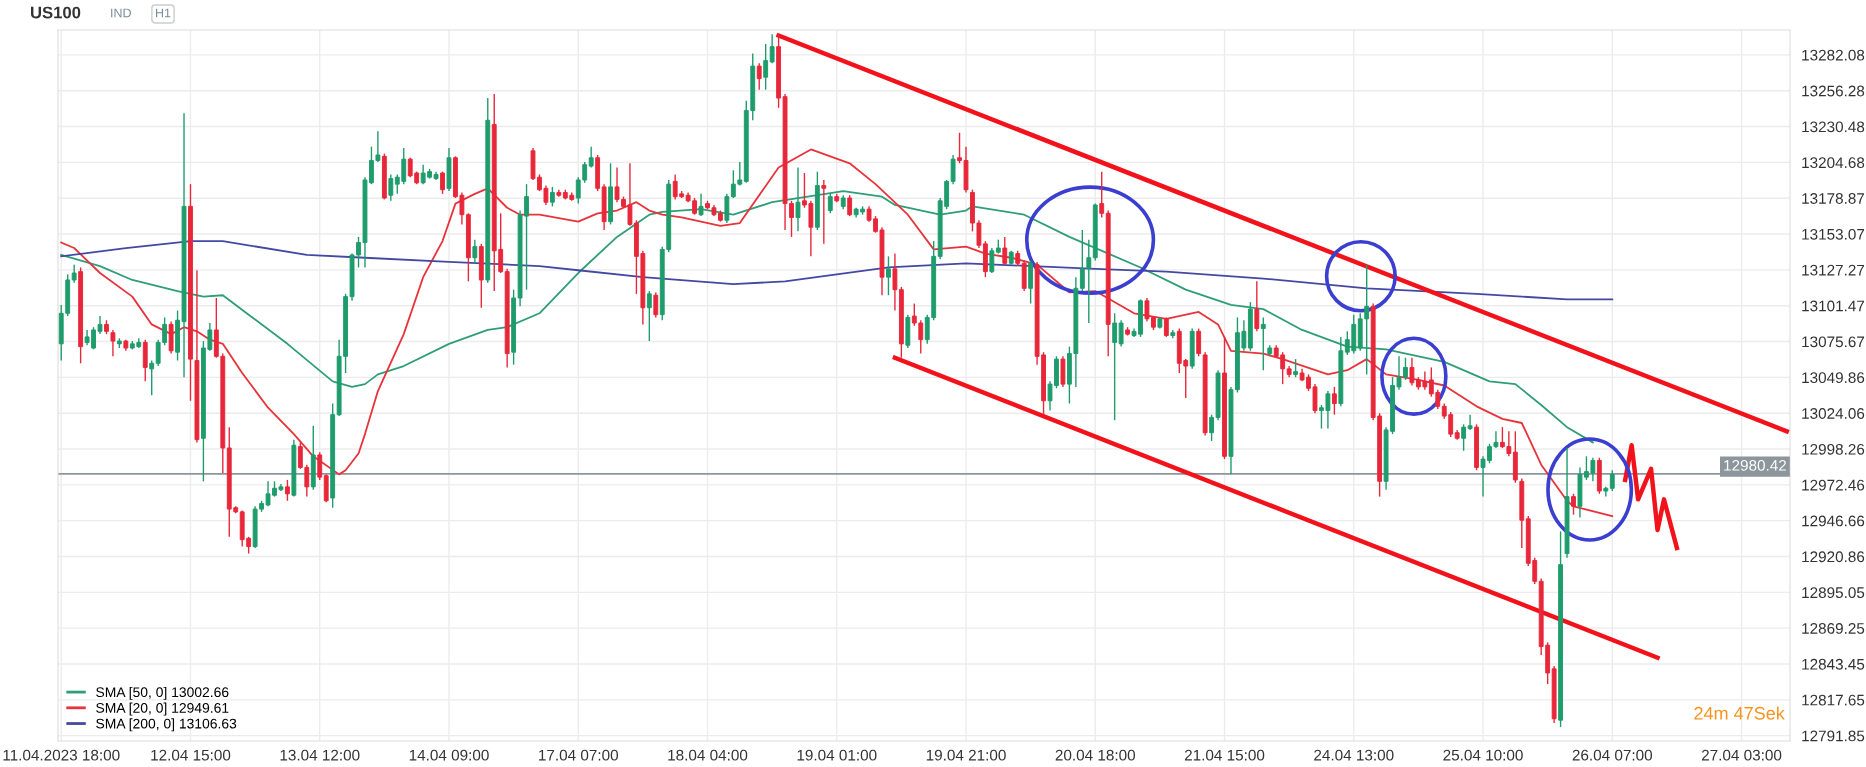 The width and height of the screenshot is (1866, 767). I want to click on y-tick-label: 12998.26, so click(1833, 449).